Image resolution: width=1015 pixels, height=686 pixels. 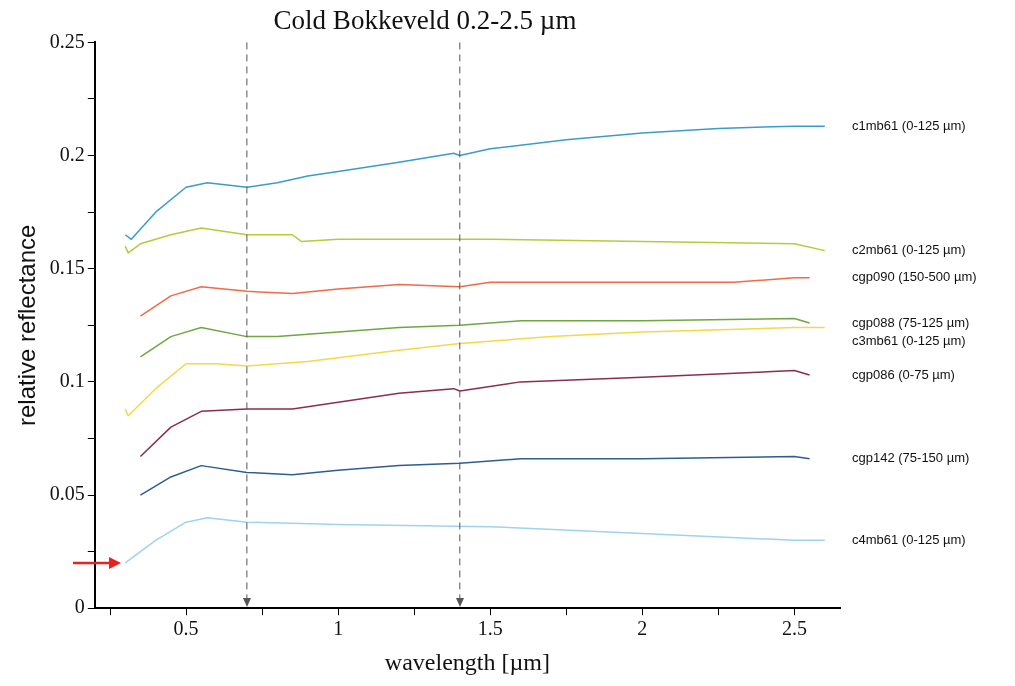 I want to click on x-tick-label: 1, so click(x=338, y=628).